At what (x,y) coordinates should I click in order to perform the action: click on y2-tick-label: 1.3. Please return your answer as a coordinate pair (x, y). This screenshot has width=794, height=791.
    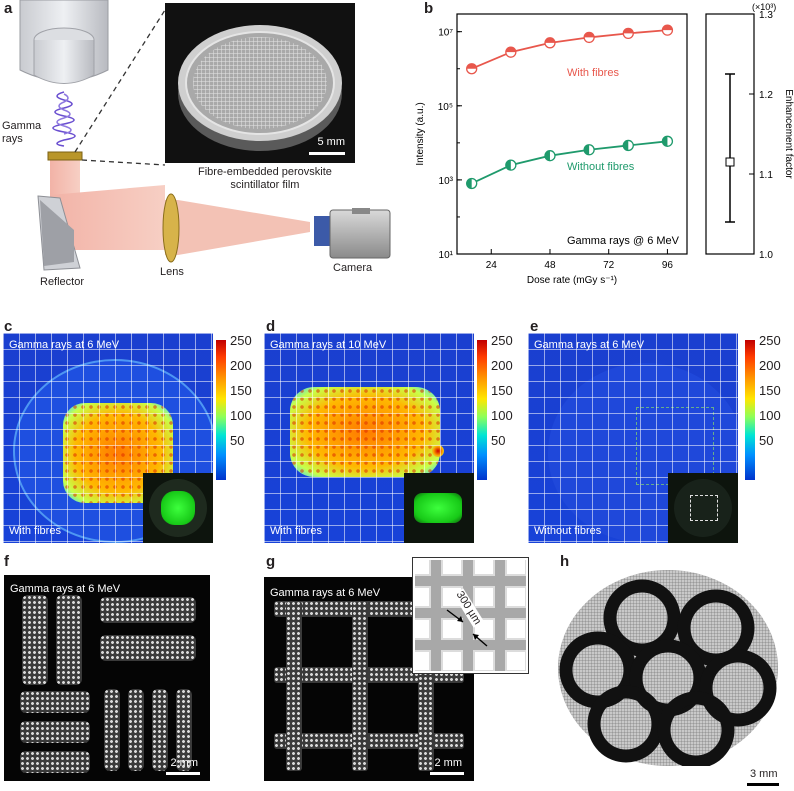
    Looking at the image, I should click on (766, 15).